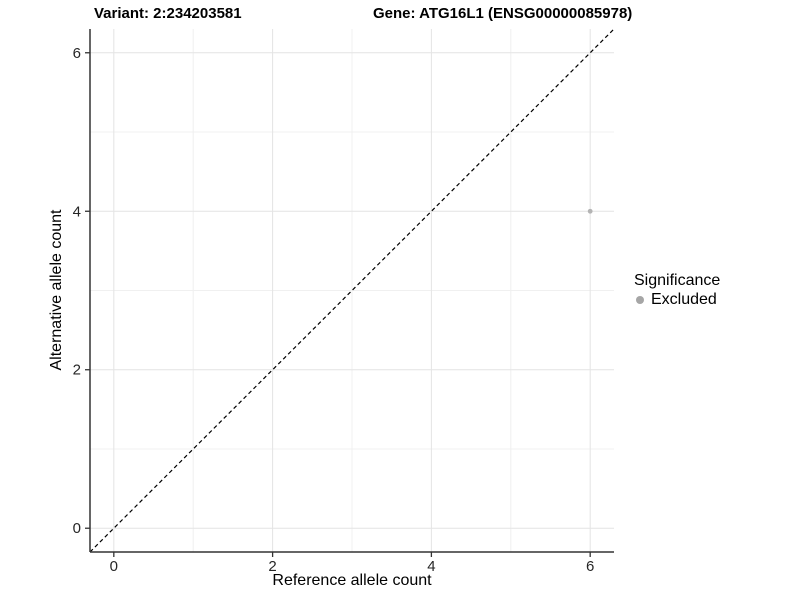  What do you see at coordinates (684, 299) in the screenshot?
I see `legend-item-label: Excluded` at bounding box center [684, 299].